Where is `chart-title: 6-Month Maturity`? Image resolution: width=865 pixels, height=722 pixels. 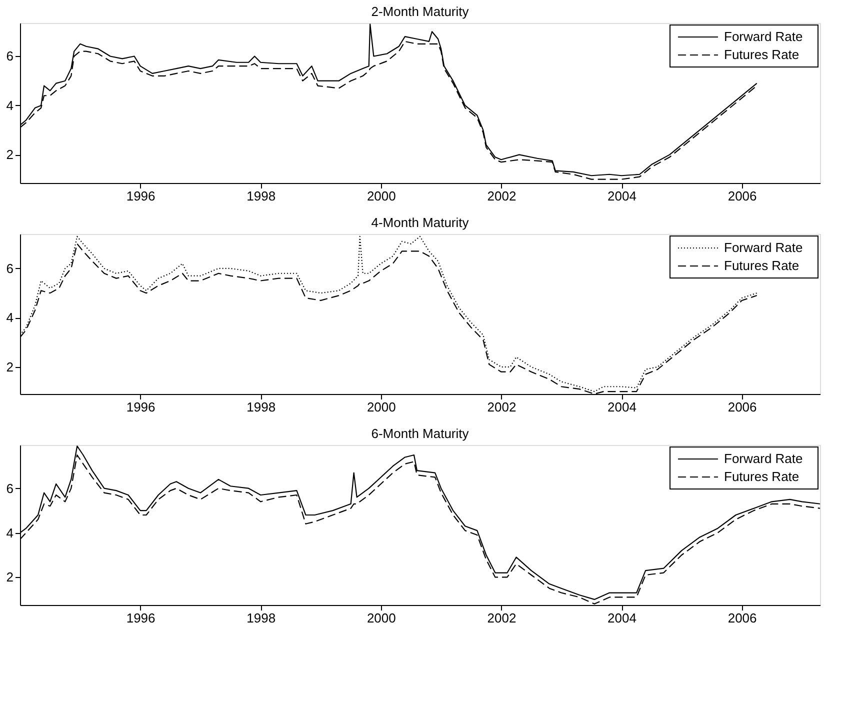
chart-title: 6-Month Maturity is located at coordinates (420, 433).